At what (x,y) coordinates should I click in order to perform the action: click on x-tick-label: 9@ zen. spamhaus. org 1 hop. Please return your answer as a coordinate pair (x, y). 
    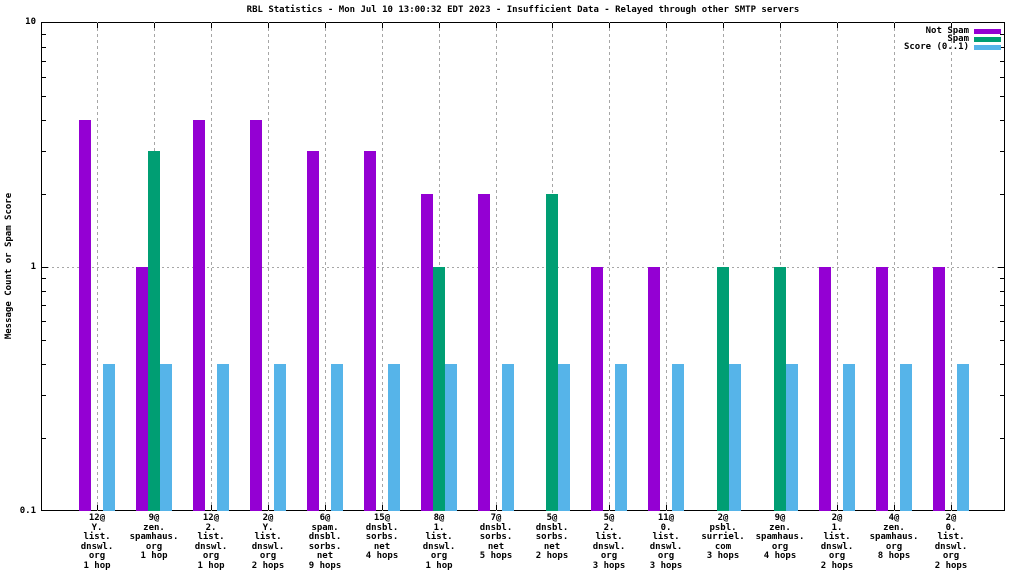
    Looking at the image, I should click on (154, 537).